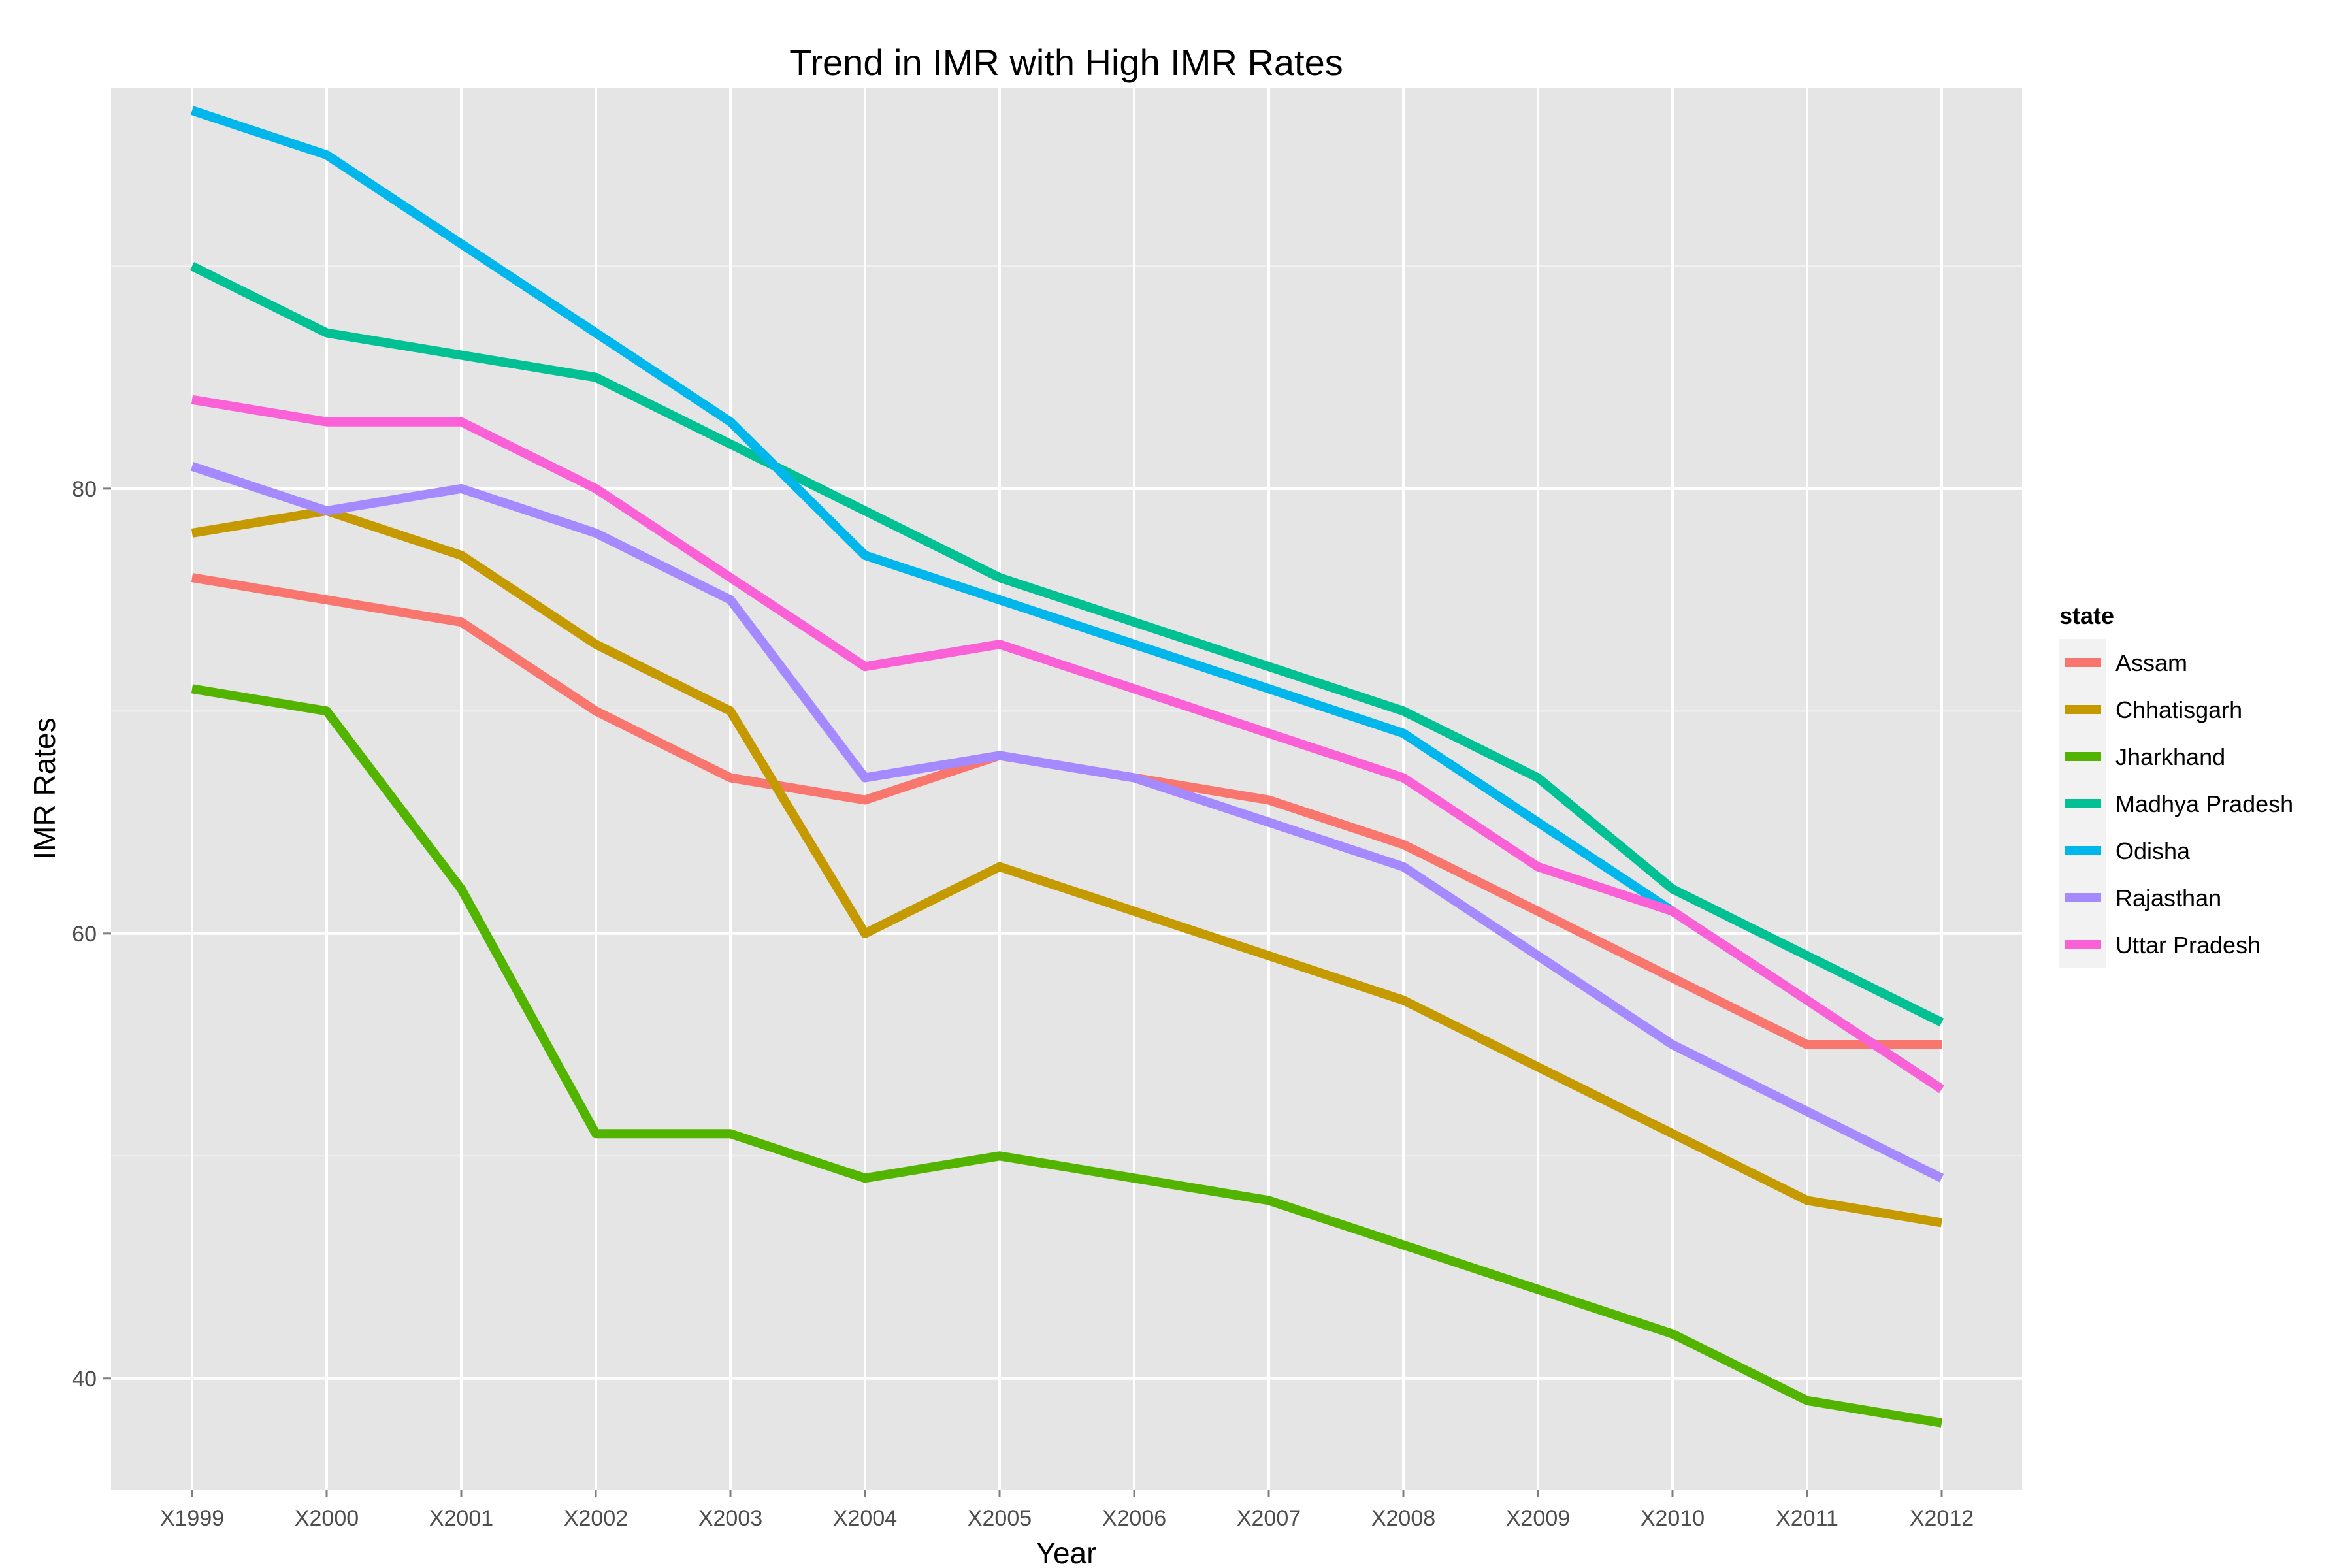  I want to click on legend-label: Chhatisgarh, so click(2178, 709).